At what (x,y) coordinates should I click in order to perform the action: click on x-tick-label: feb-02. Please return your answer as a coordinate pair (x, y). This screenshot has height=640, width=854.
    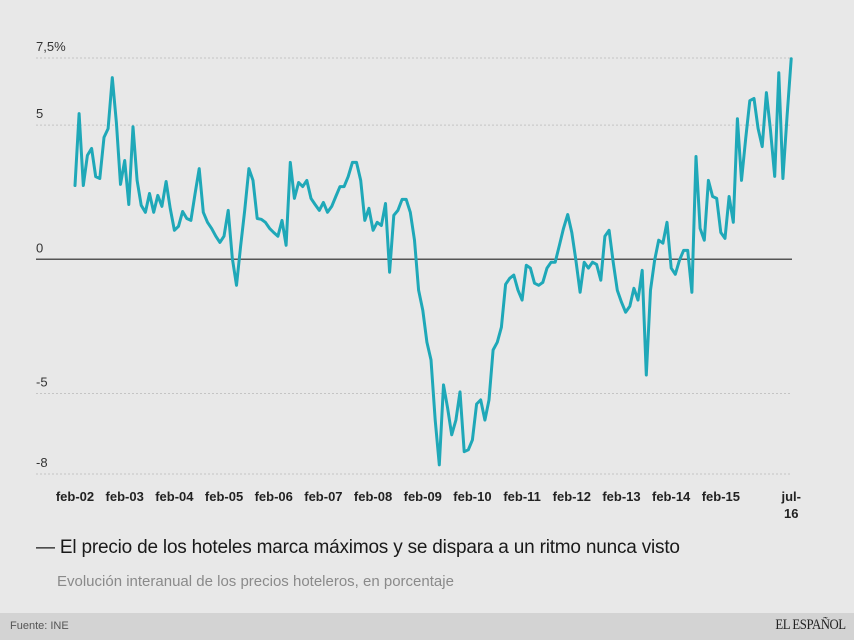
    Looking at the image, I should click on (75, 496).